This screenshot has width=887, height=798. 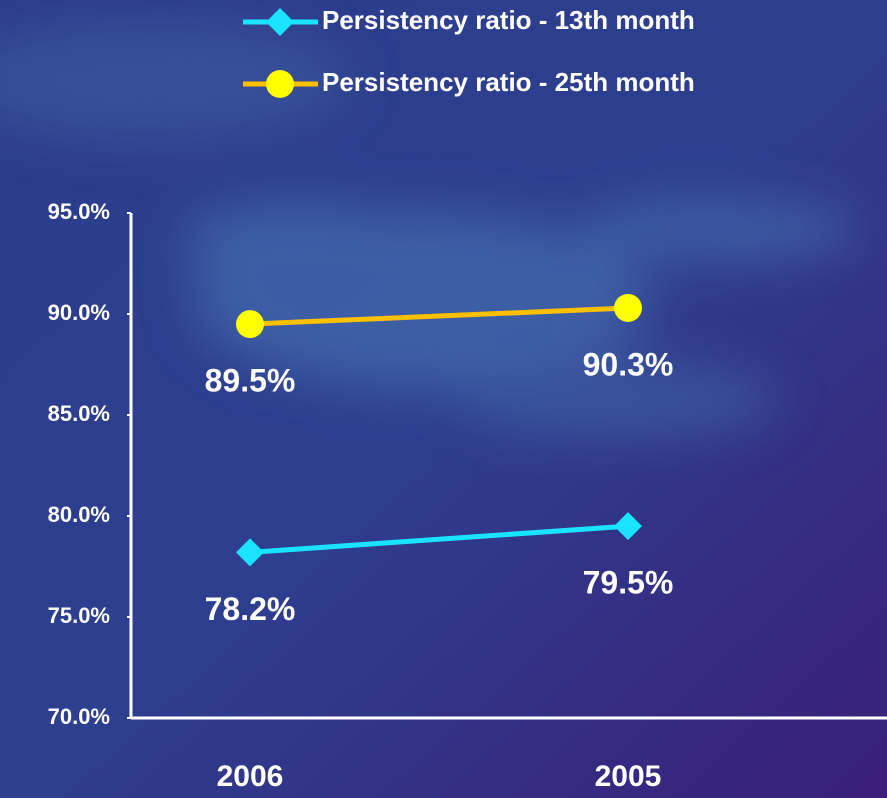 I want to click on data-label: 90.3%, so click(x=628, y=364).